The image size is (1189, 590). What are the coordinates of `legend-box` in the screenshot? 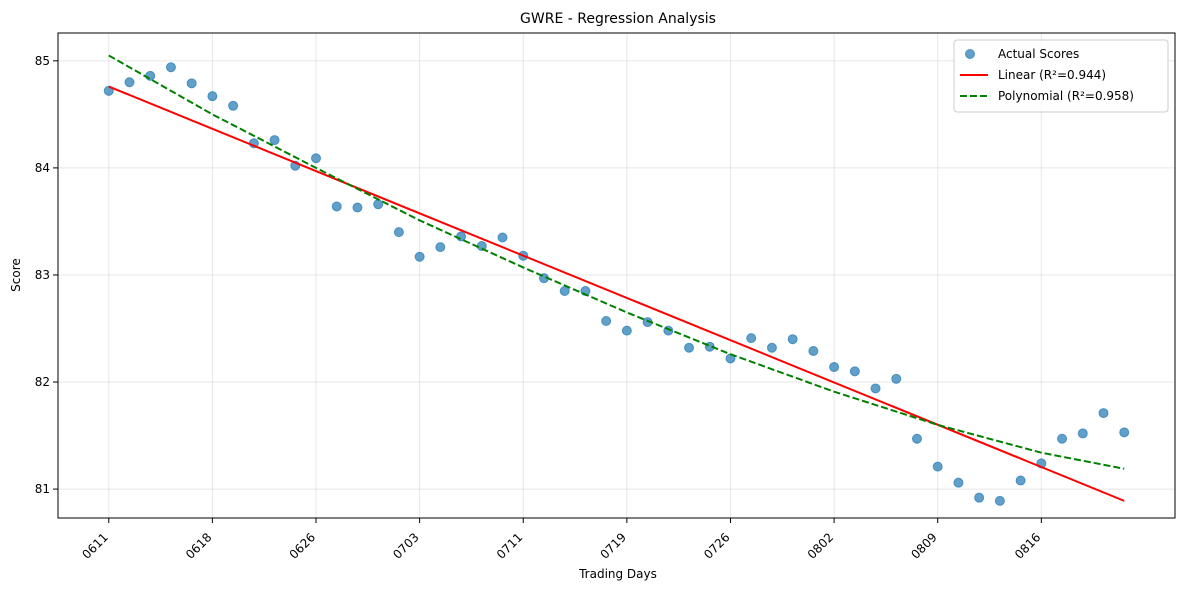 It's located at (1061, 76).